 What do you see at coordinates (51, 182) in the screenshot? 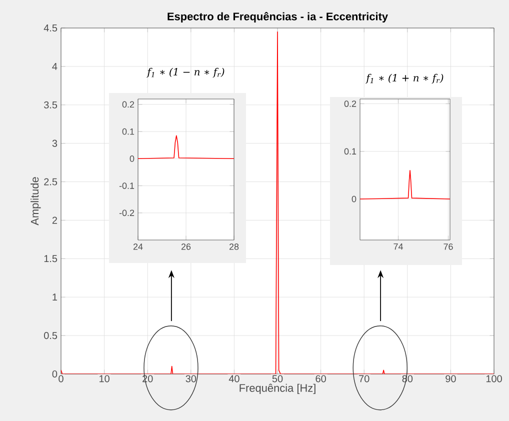
I see `y-tick-label: 2.5` at bounding box center [51, 182].